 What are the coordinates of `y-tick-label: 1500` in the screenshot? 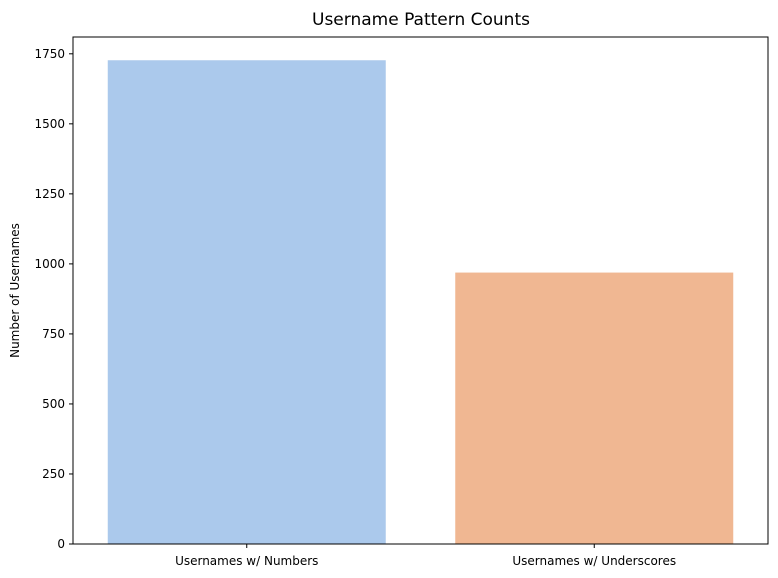 It's located at (49, 124).